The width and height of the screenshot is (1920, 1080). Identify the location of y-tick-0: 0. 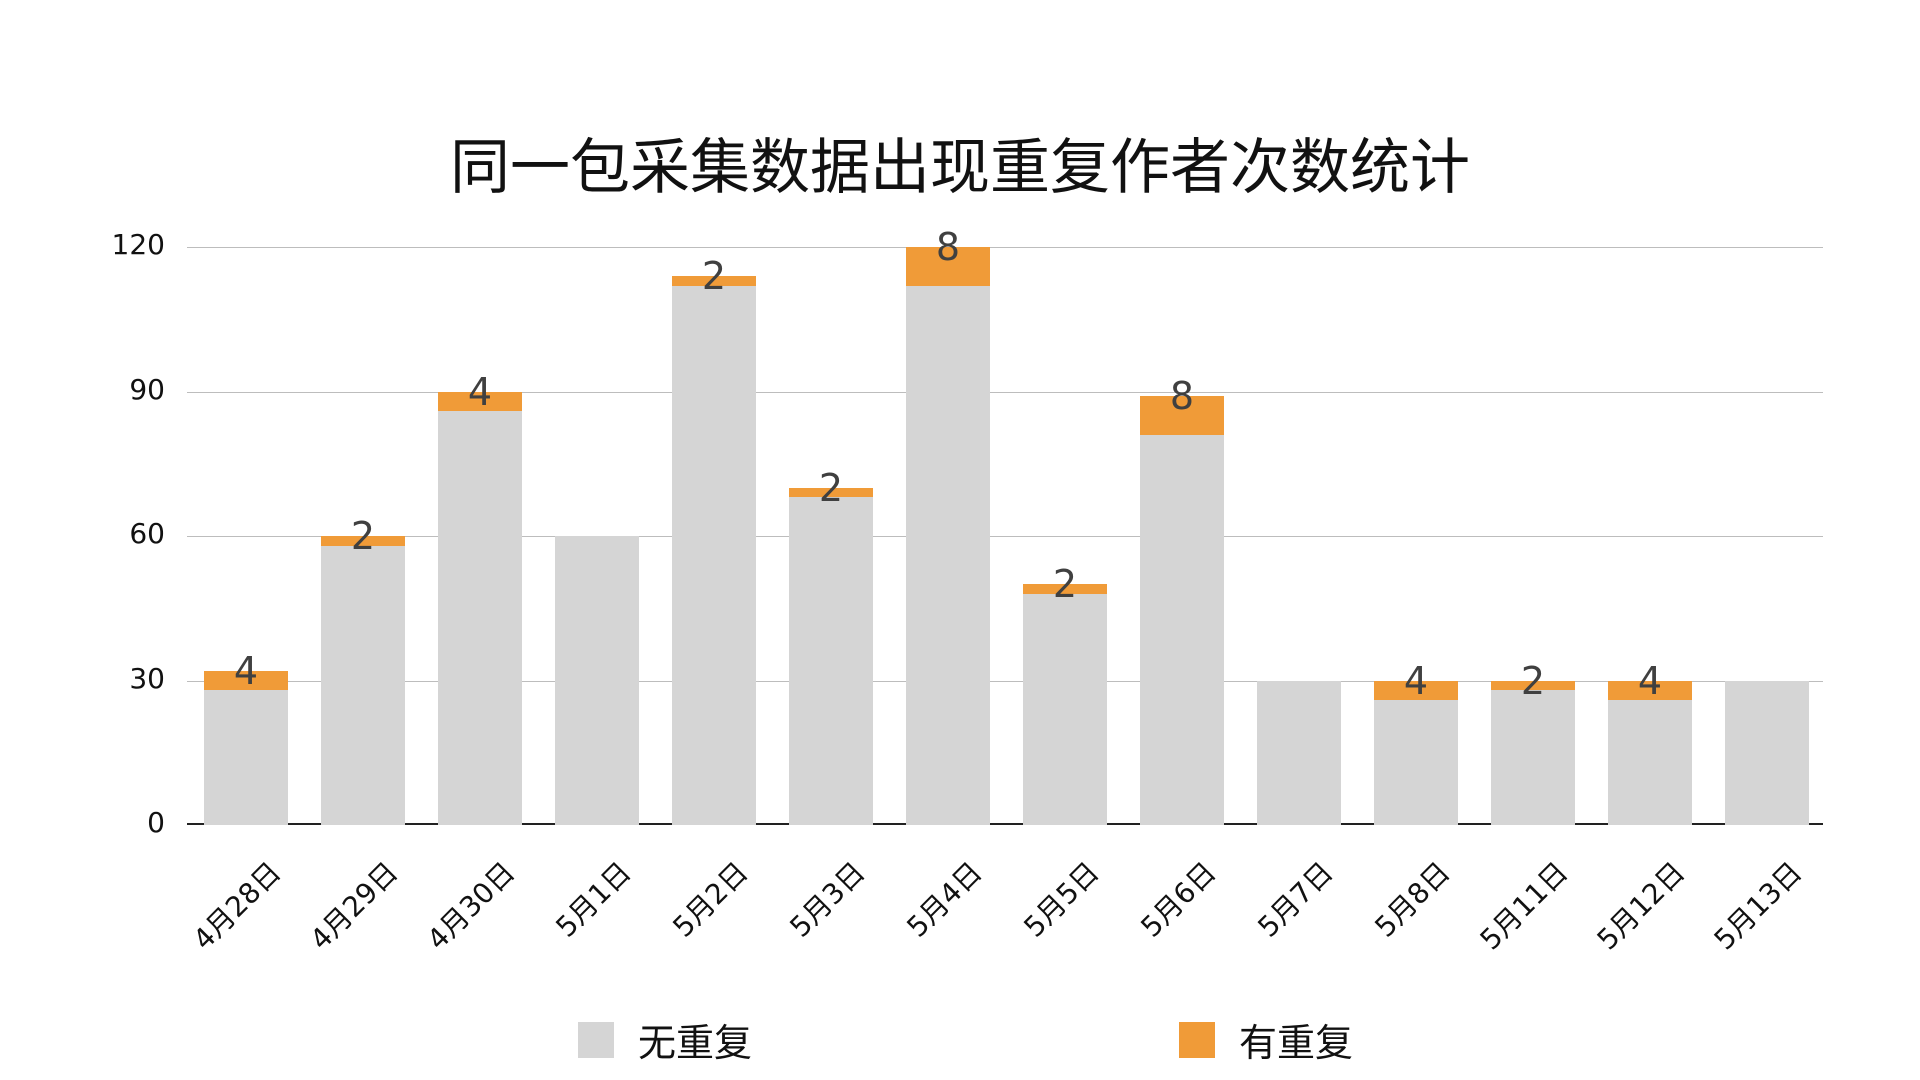
(156, 822).